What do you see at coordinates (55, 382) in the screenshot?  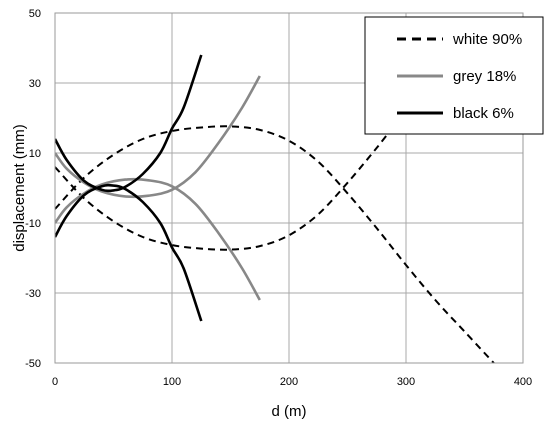 I see `x-tick-label: 0` at bounding box center [55, 382].